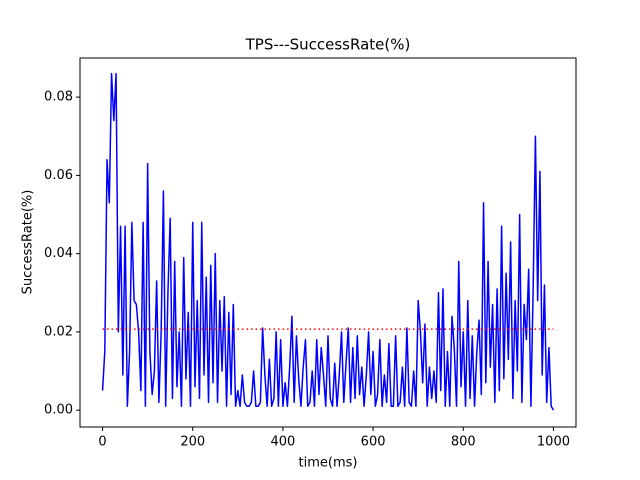  I want to click on y-tick-label: 0.04, so click(58, 253).